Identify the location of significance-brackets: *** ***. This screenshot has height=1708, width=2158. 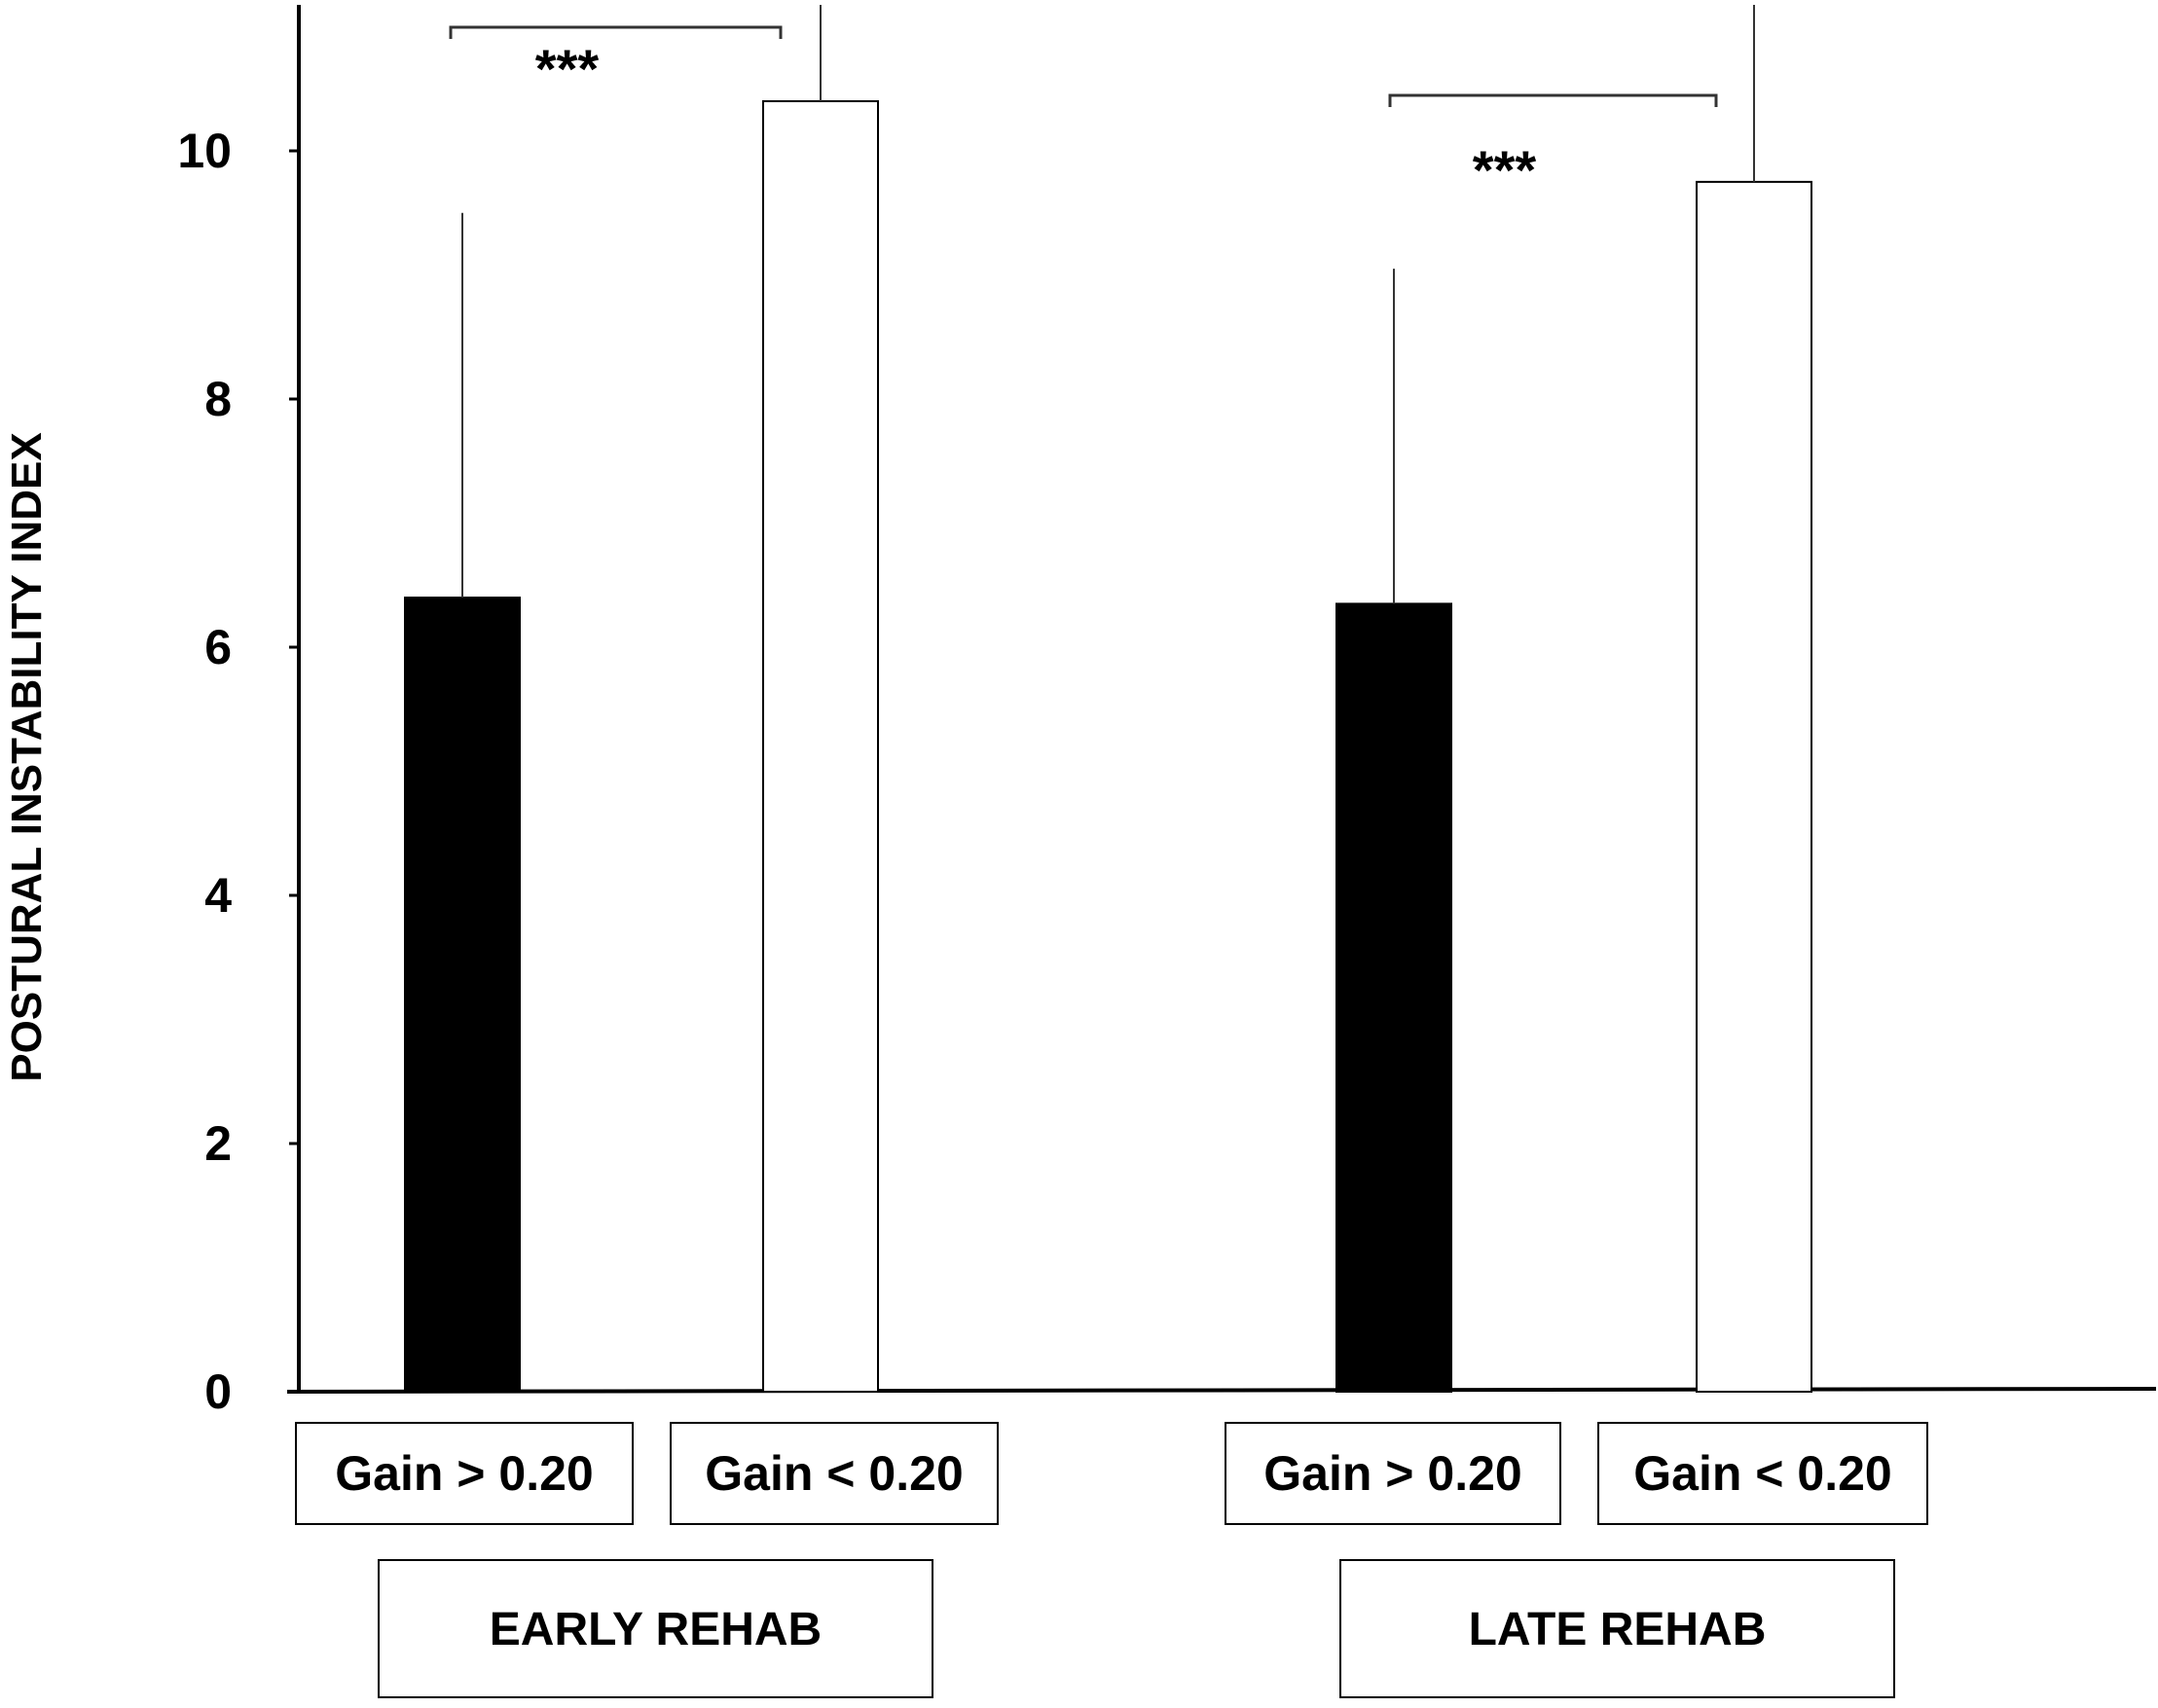
(1083, 112).